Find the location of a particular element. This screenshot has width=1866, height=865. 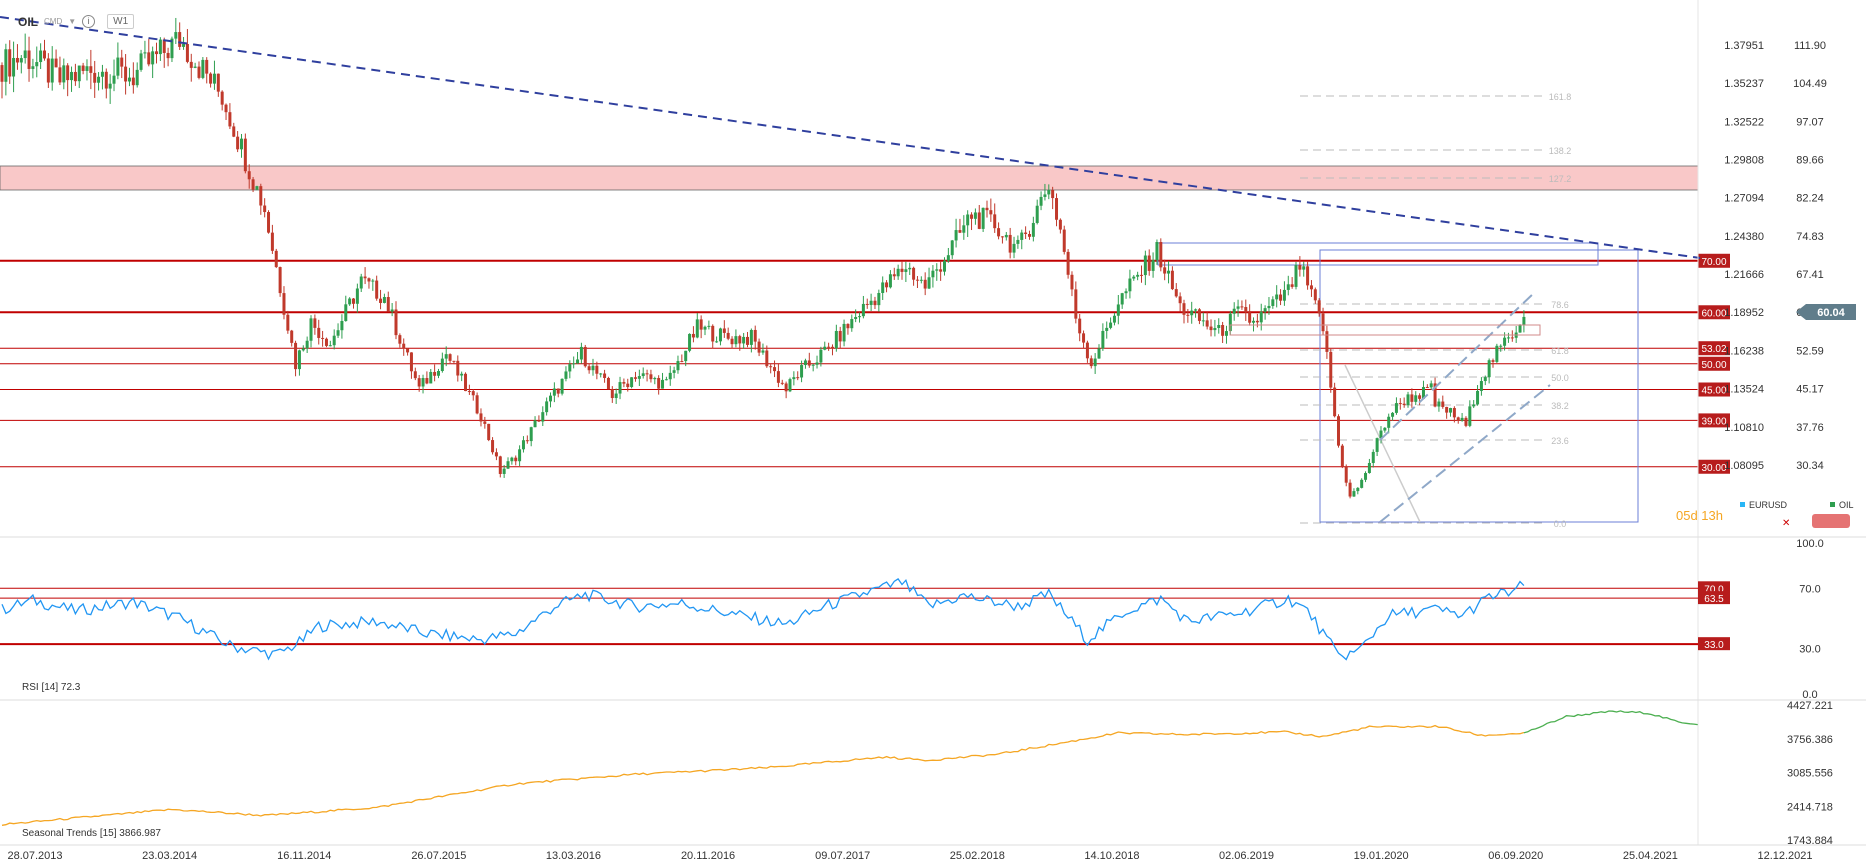

rsi-level-badge is located at coordinates (1714, 644).